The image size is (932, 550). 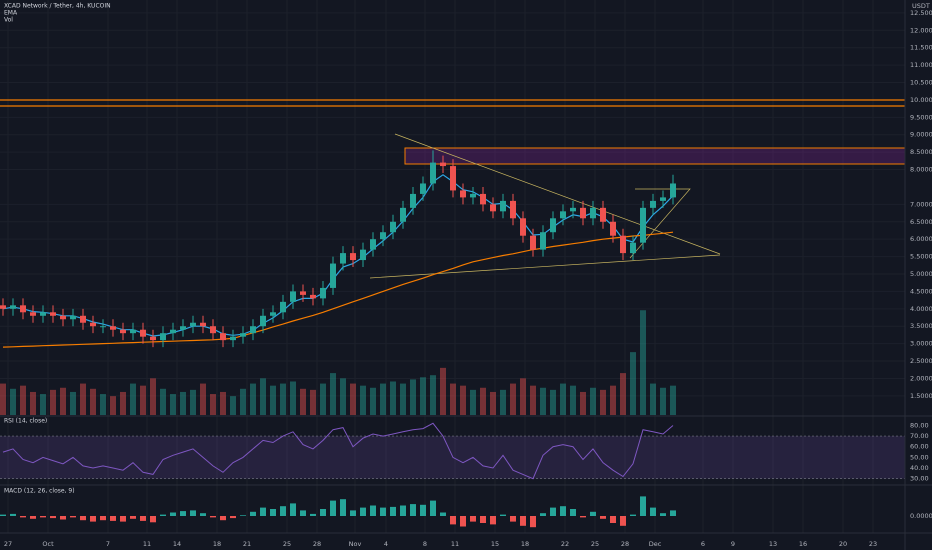 What do you see at coordinates (11, 13) in the screenshot?
I see `indicator-label: EMA` at bounding box center [11, 13].